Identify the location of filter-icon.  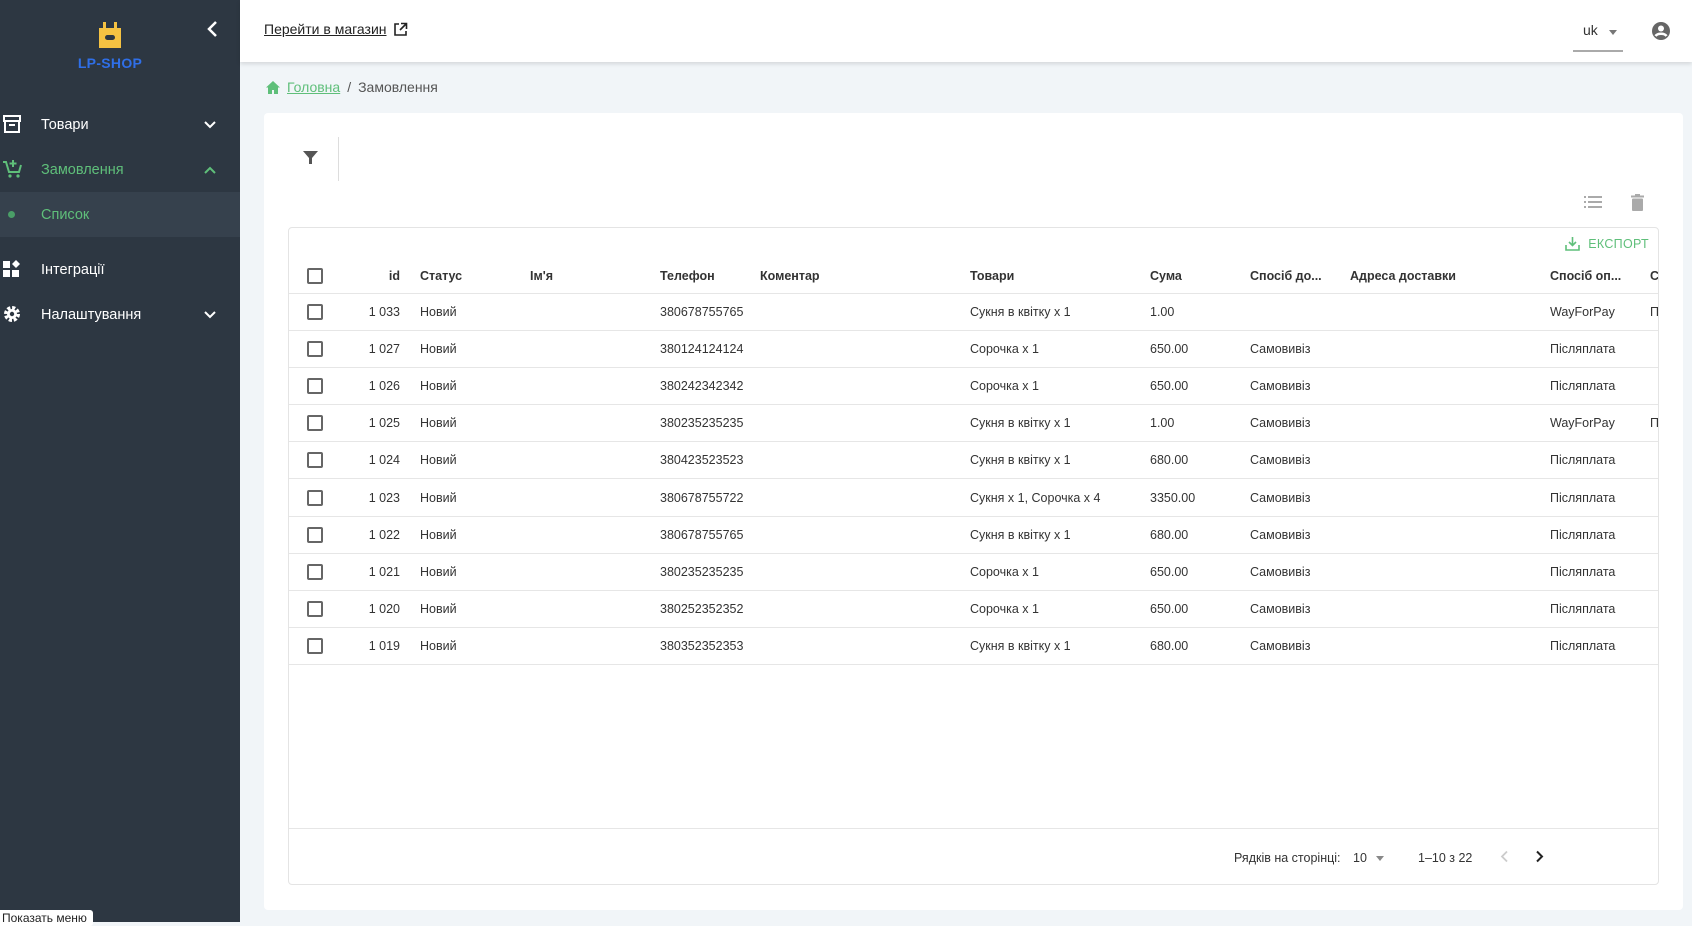
(310, 157).